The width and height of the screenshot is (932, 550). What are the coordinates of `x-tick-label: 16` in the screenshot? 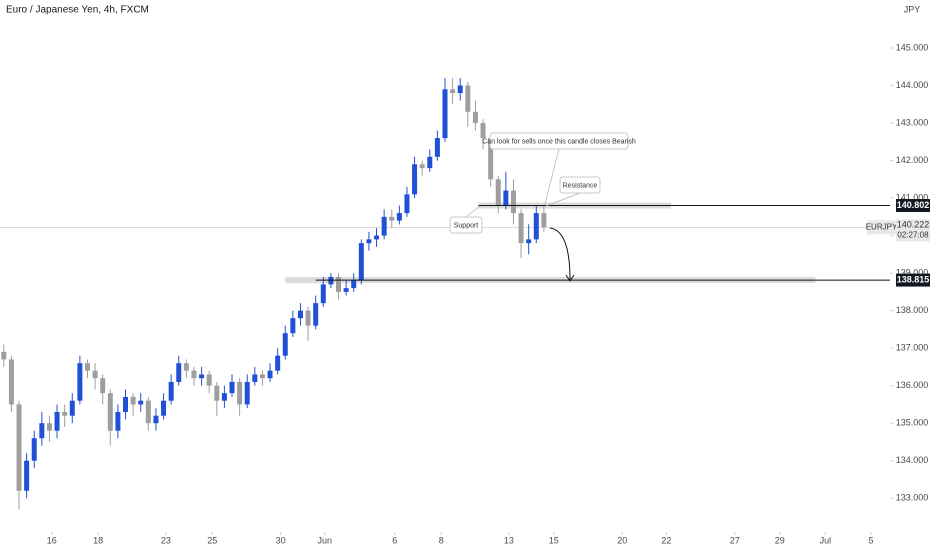 It's located at (52, 540).